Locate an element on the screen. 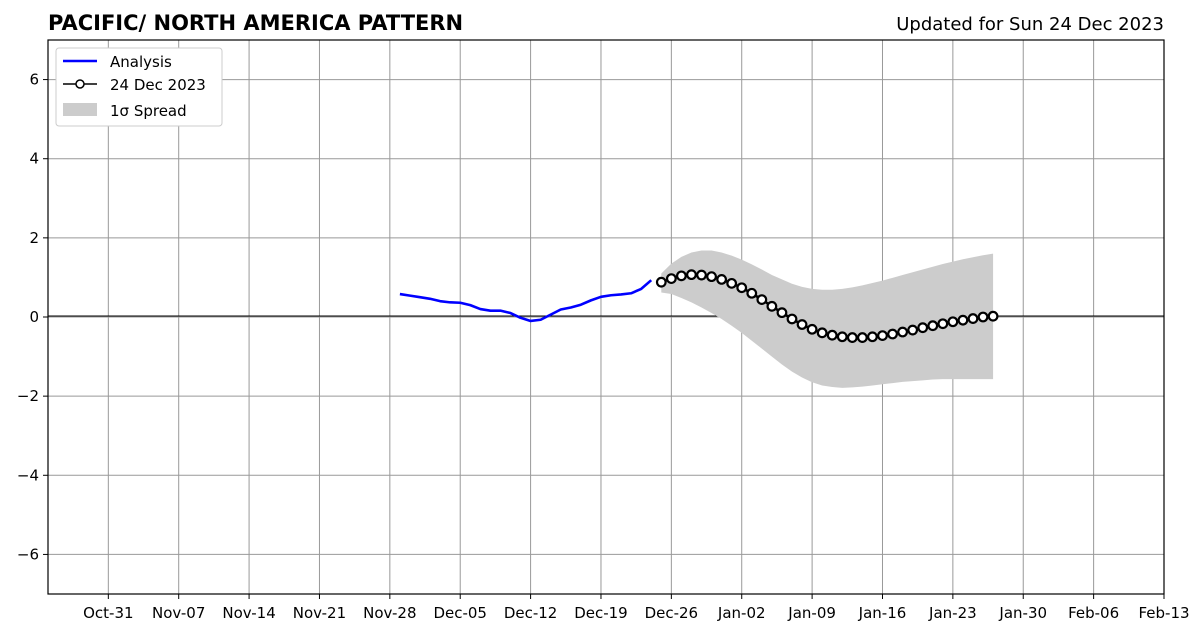 The height and width of the screenshot is (633, 1204). y-tick-label: −6 is located at coordinates (28, 554).